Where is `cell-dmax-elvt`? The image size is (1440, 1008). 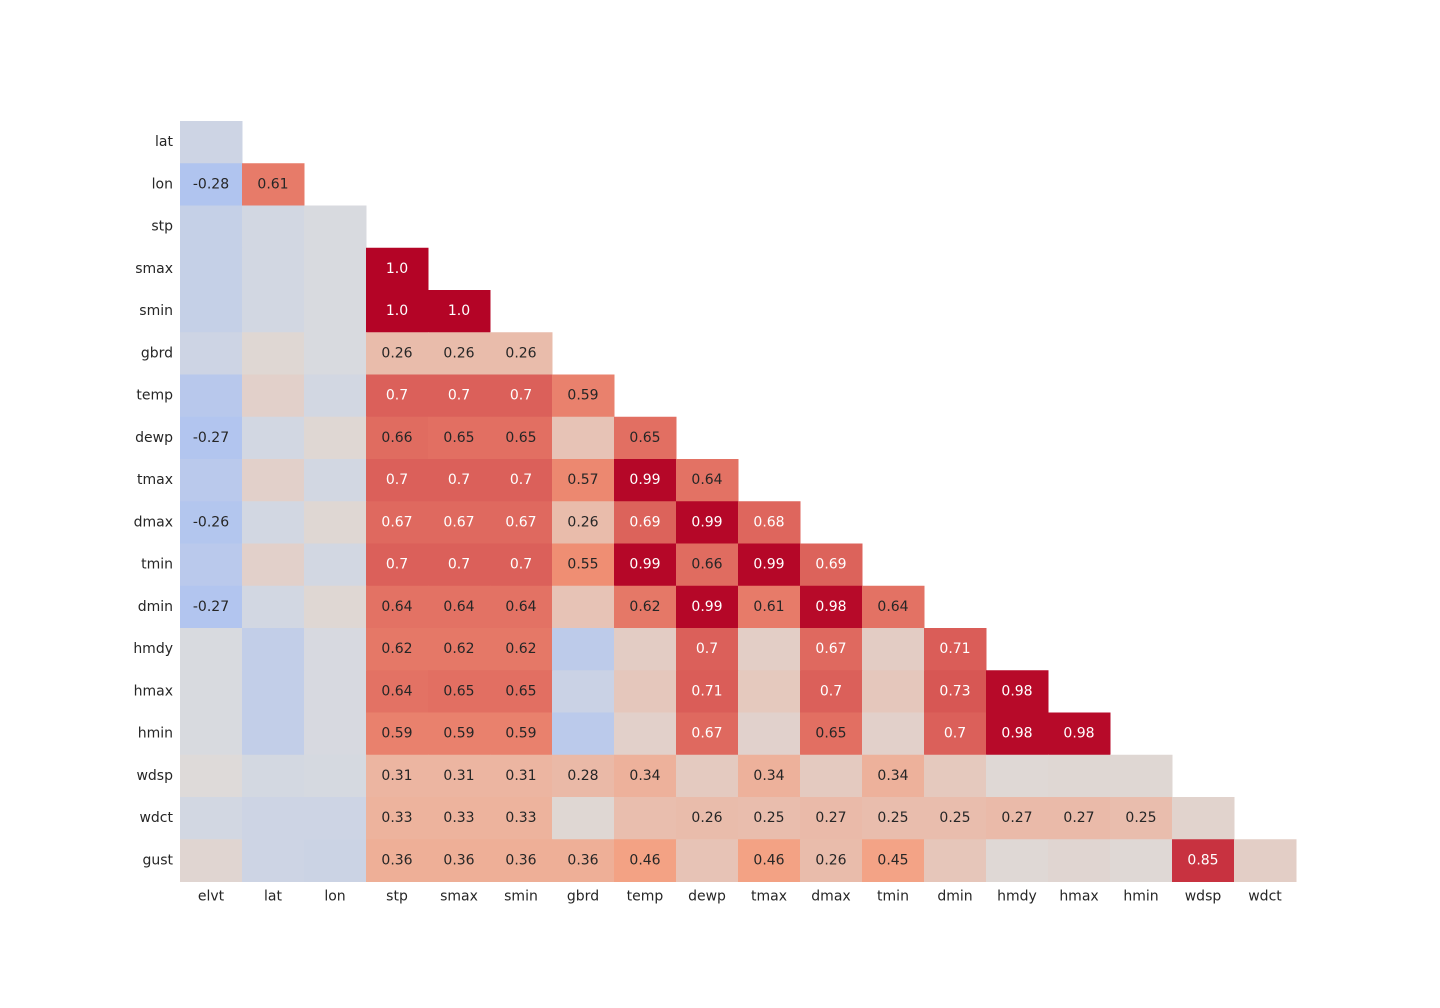
cell-dmax-elvt is located at coordinates (211, 522).